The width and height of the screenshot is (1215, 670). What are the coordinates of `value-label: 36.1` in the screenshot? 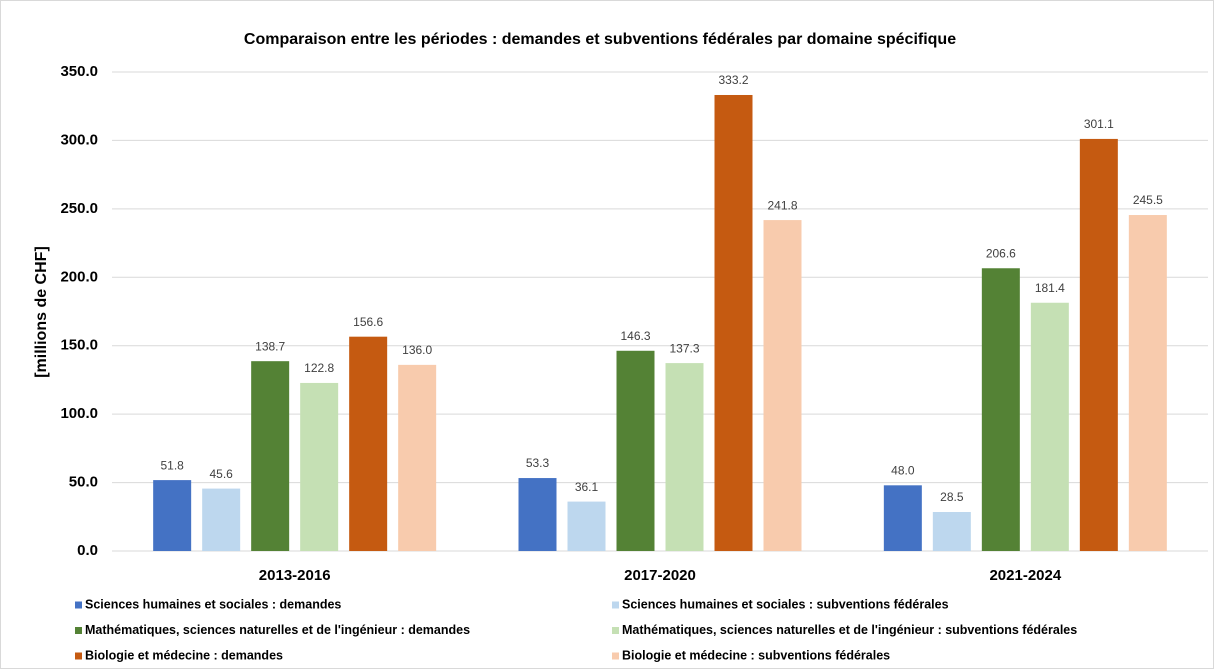 It's located at (587, 487).